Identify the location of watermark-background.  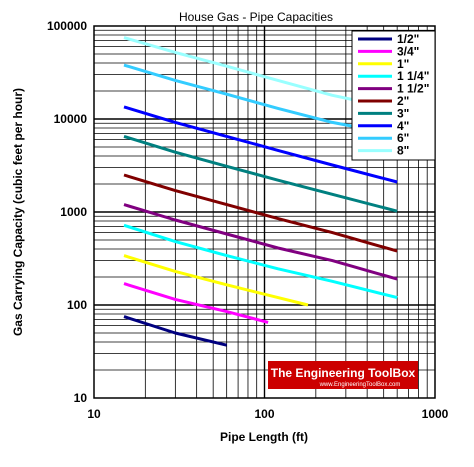
(343, 375).